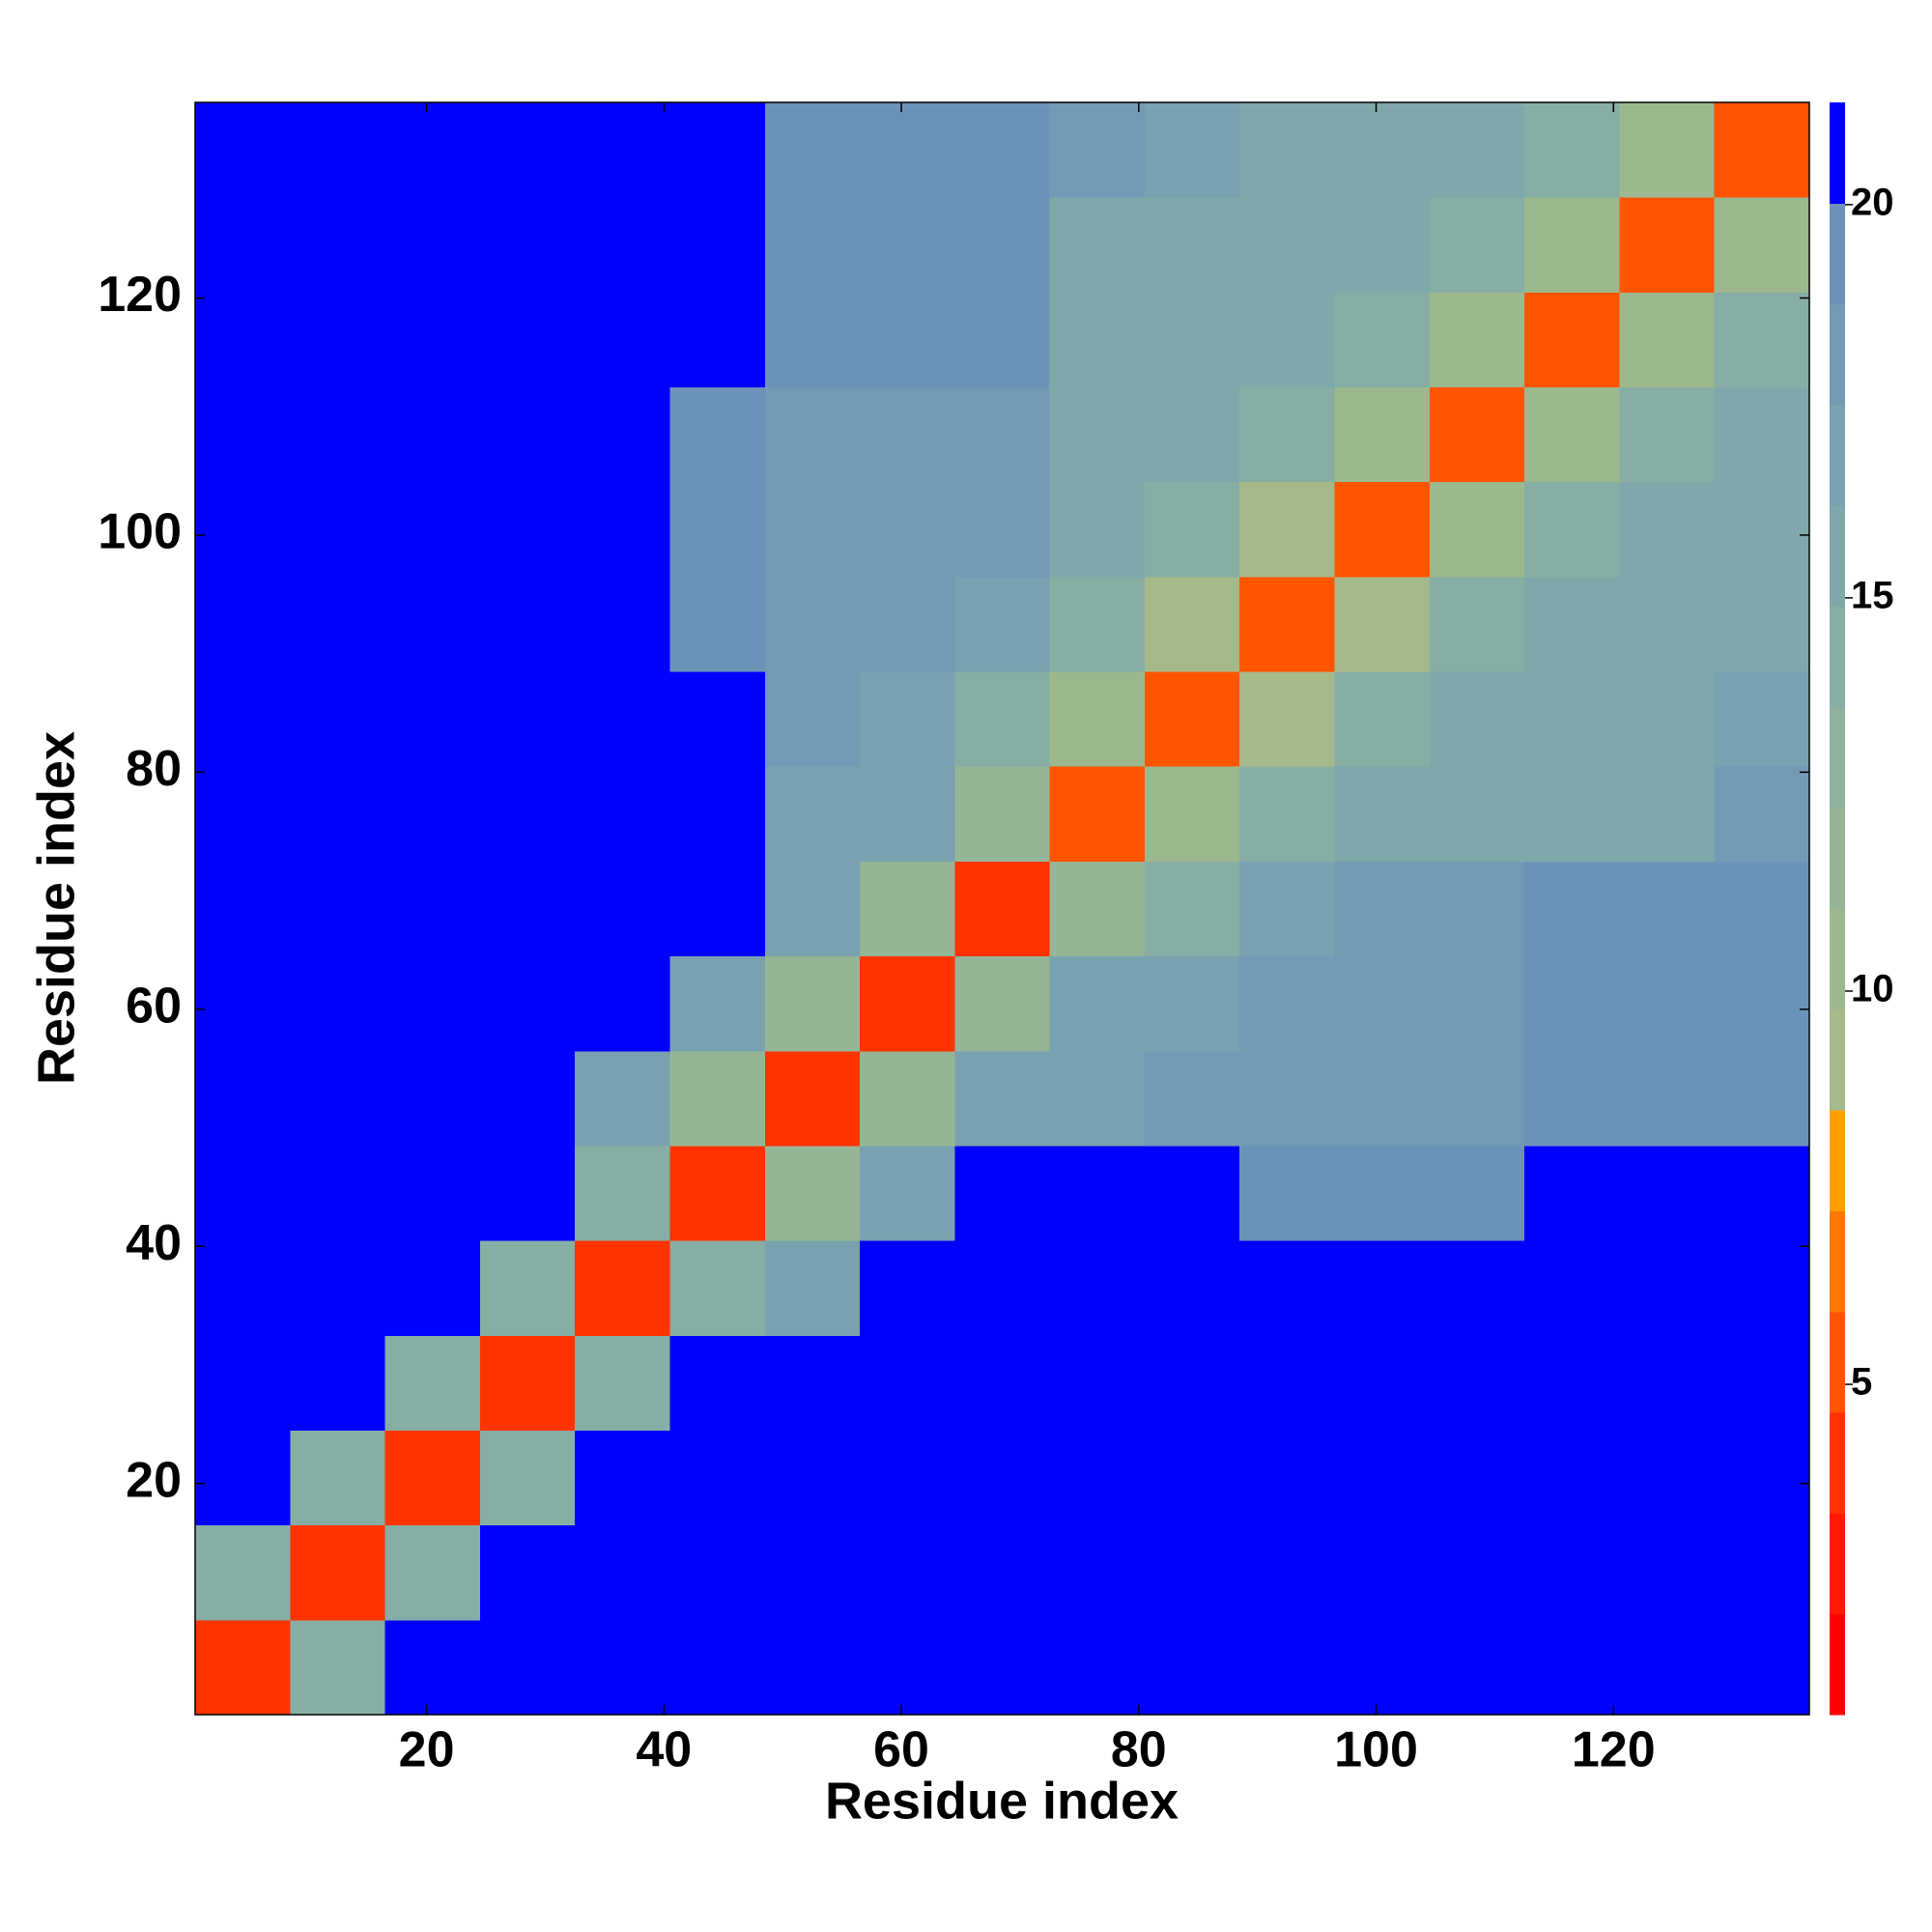 The width and height of the screenshot is (1932, 1932). Describe the element at coordinates (154, 1480) in the screenshot. I see `y-tick-label: 20` at that location.